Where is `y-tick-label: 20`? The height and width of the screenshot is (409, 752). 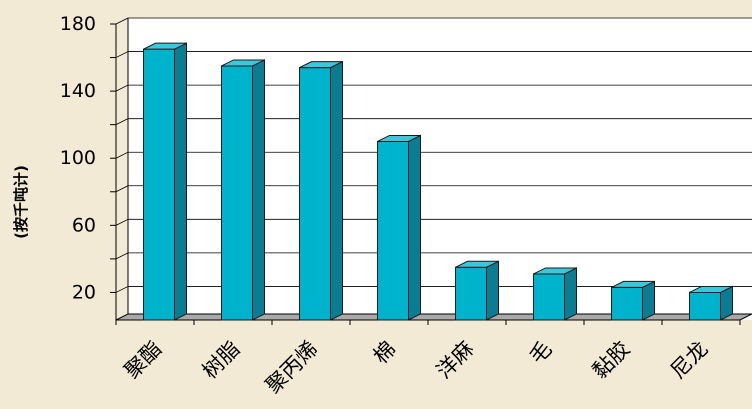 y-tick-label: 20 is located at coordinates (84, 292).